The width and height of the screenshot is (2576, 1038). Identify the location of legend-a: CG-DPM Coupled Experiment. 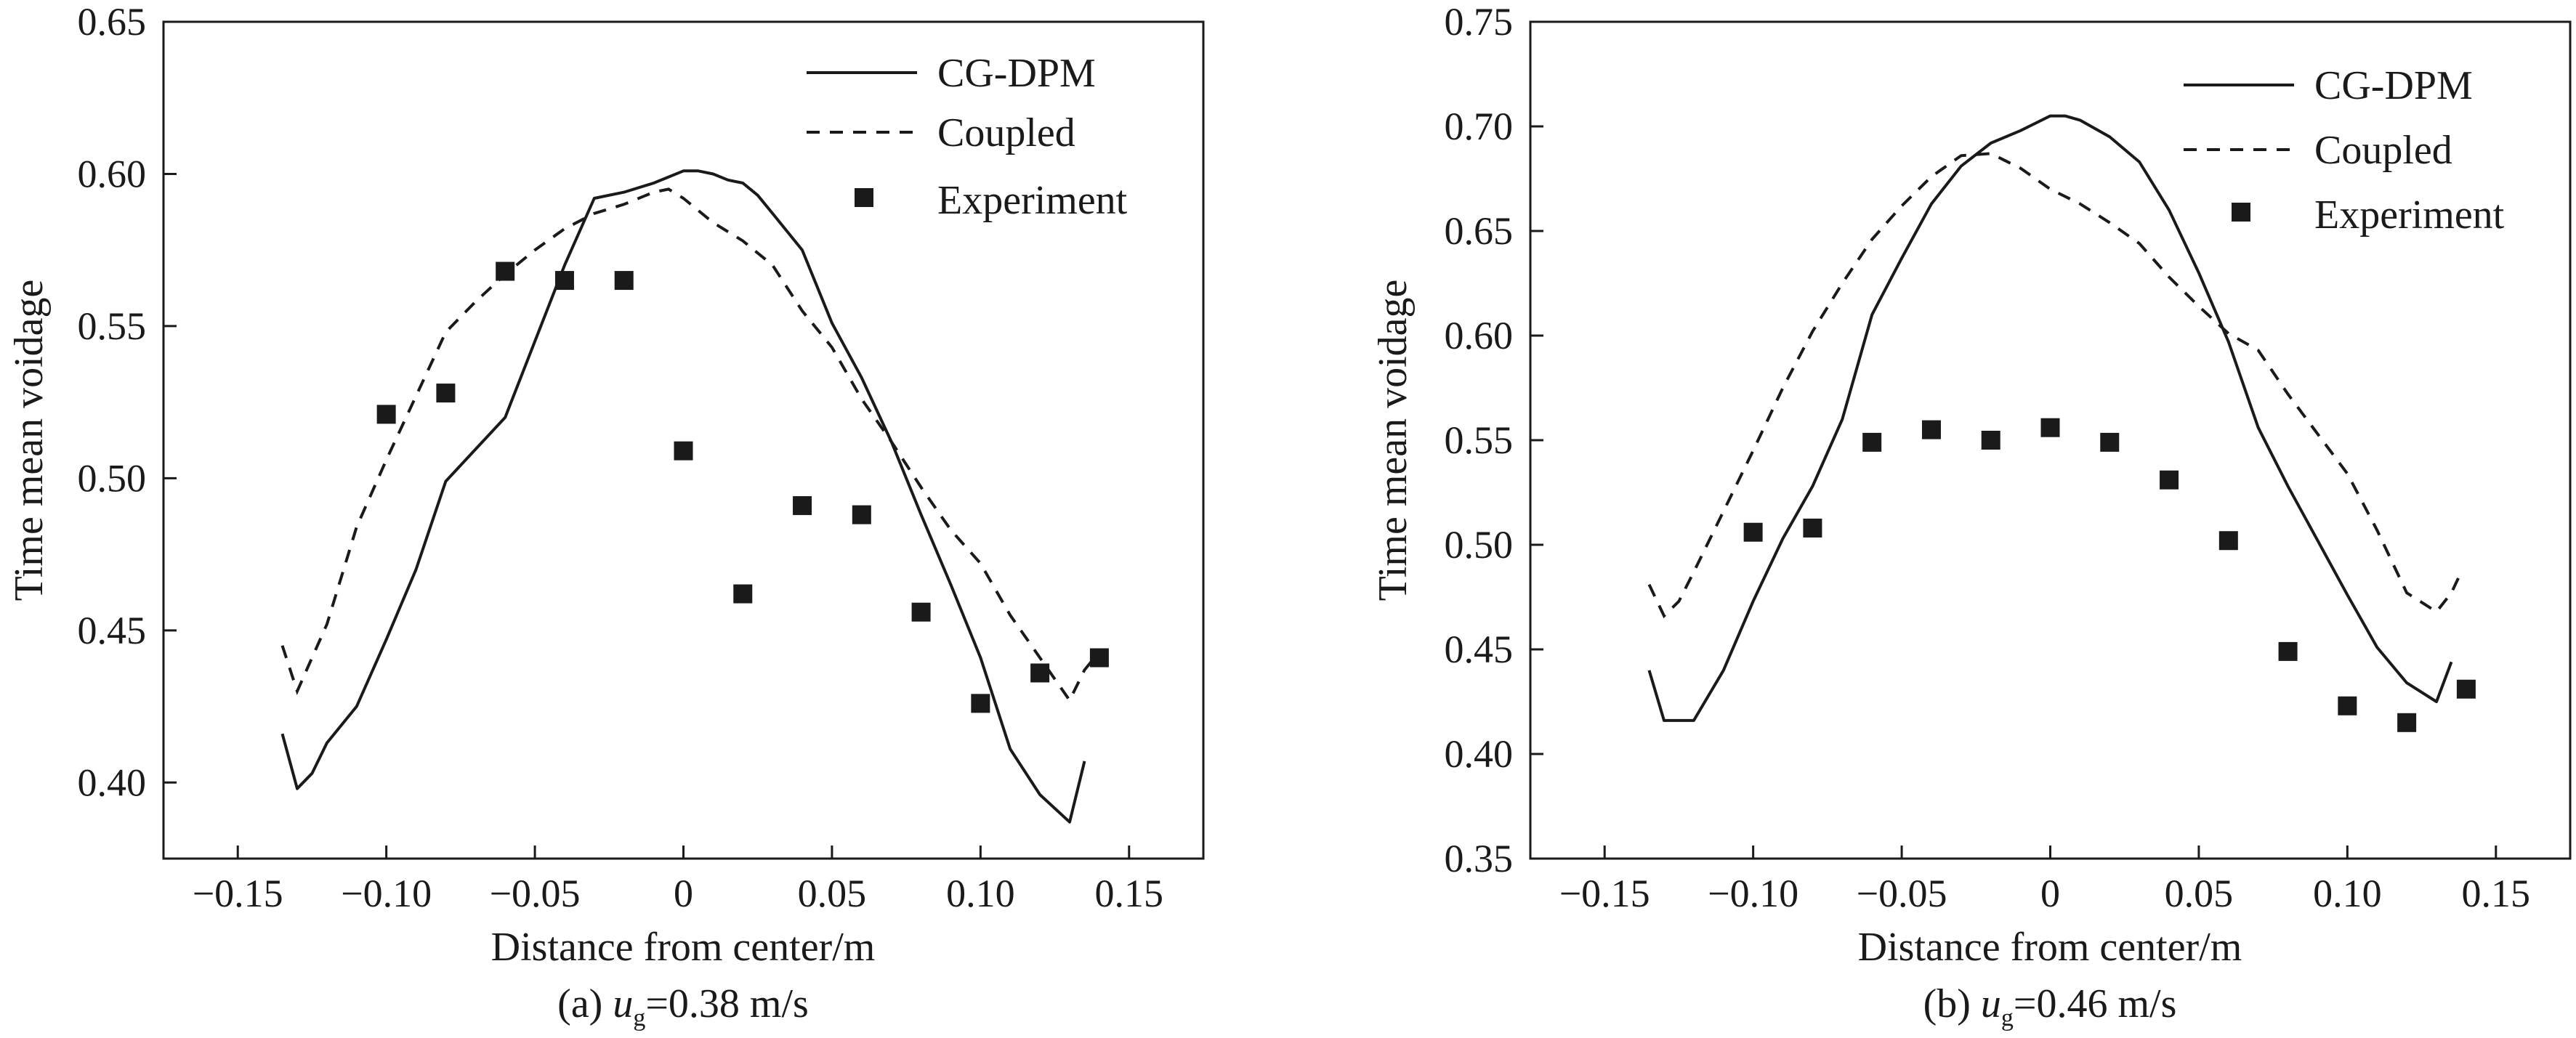
(968, 137).